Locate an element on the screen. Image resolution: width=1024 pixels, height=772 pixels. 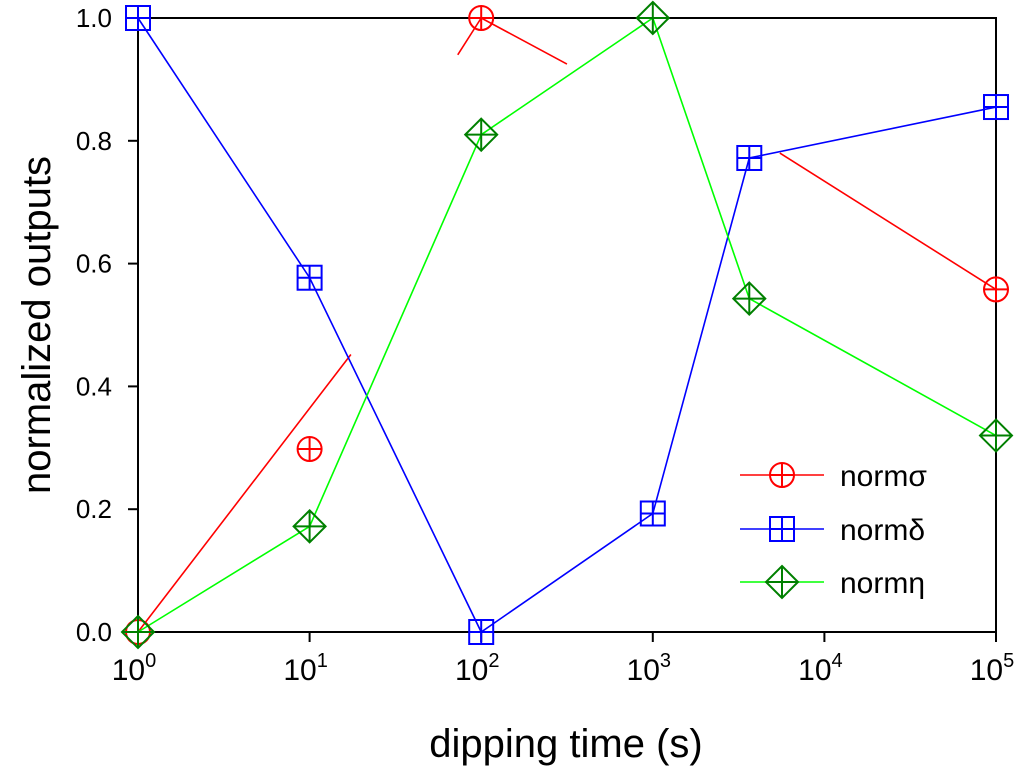
x-tick-label: 10¹ is located at coordinates (305, 668).